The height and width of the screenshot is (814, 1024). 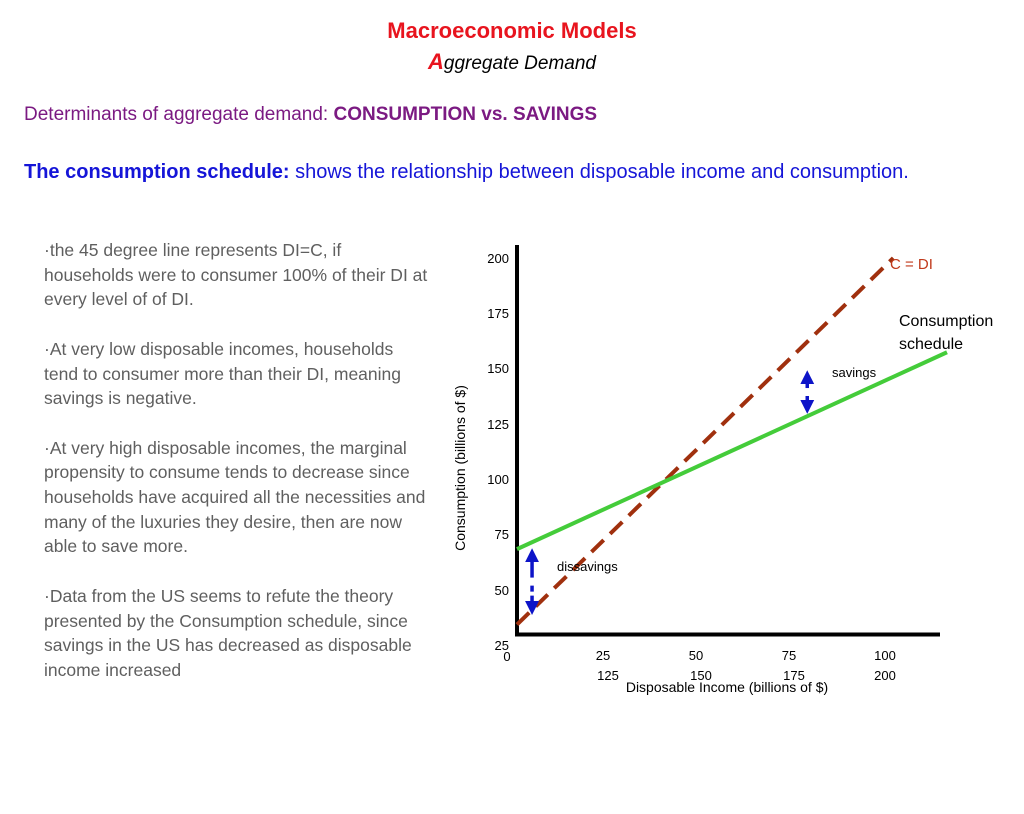 I want to click on y-tick-label: 175, so click(x=498, y=313).